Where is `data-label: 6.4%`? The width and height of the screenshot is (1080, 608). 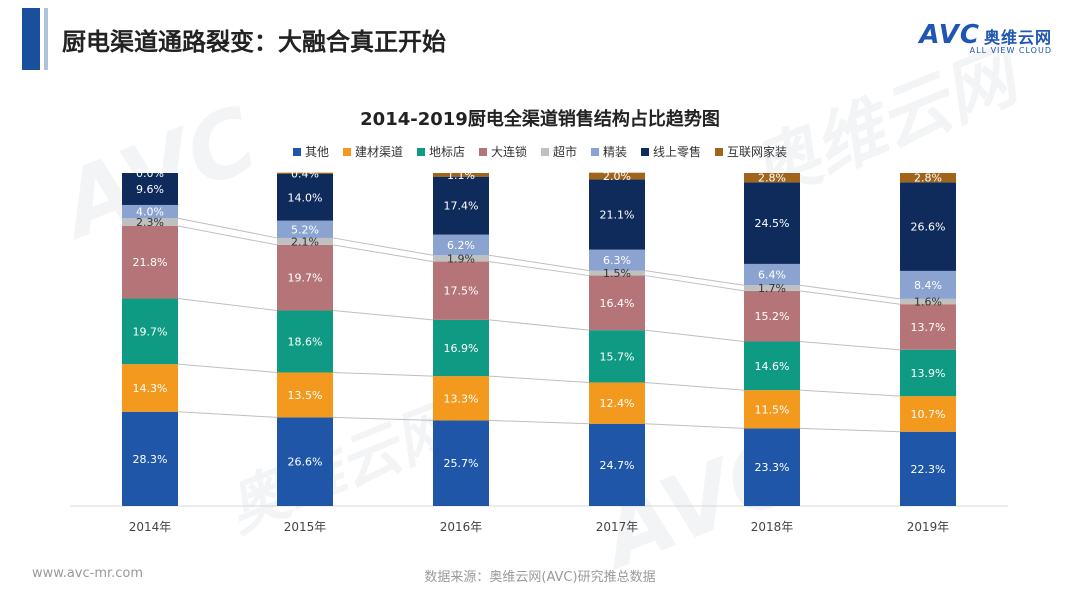 data-label: 6.4% is located at coordinates (772, 275).